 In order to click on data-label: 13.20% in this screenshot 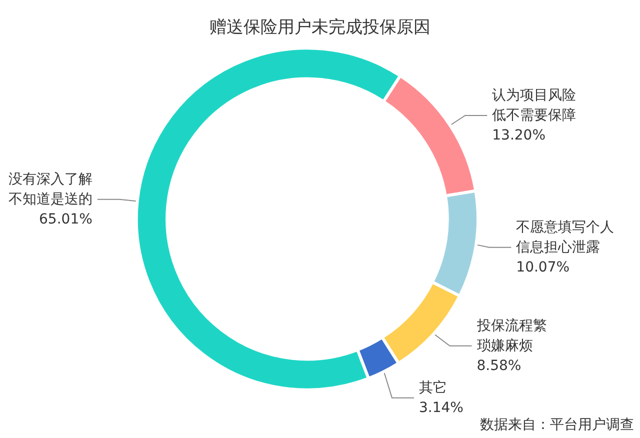, I will do `click(519, 136)`.